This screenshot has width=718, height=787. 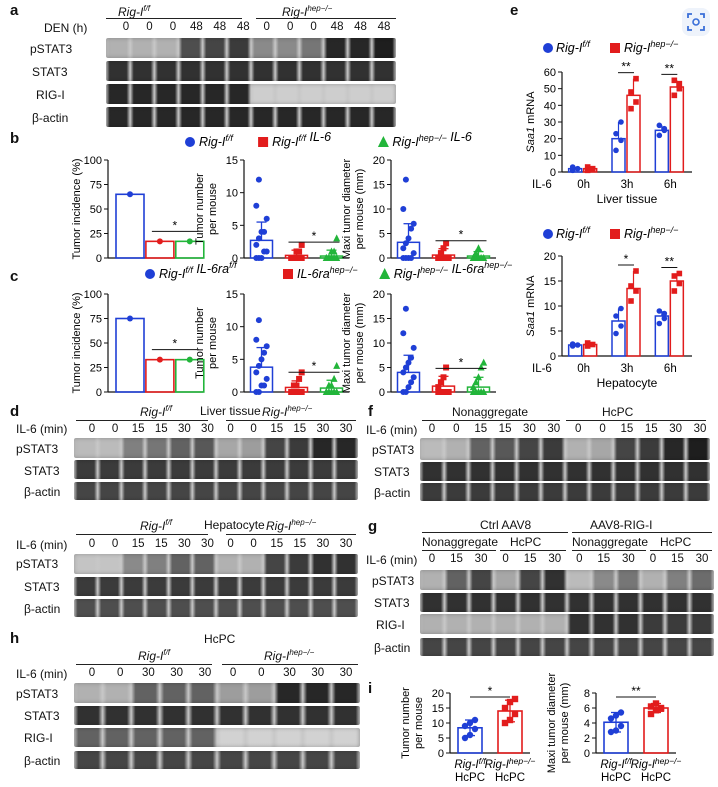 What do you see at coordinates (307, 11) in the screenshot?
I see `geno-hep-a: Rig-Ihep−/−` at bounding box center [307, 11].